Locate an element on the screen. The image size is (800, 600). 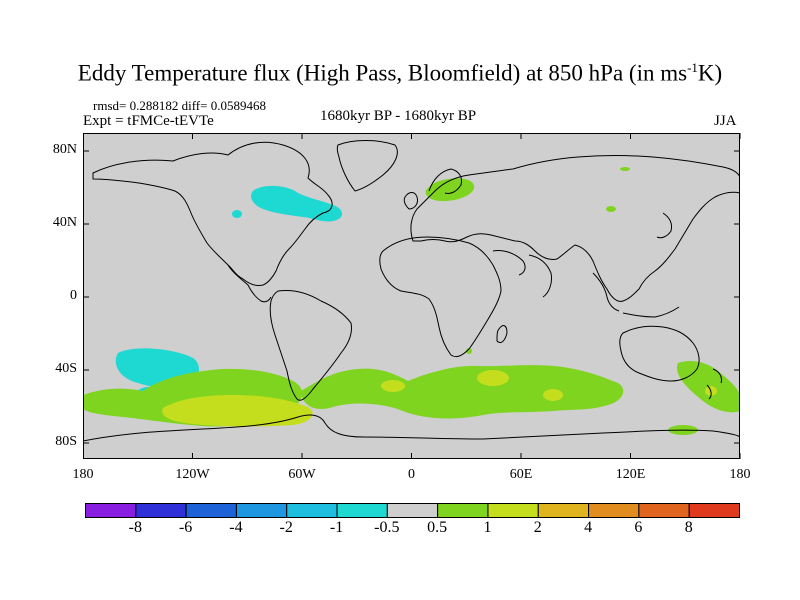
coast-europe-asia is located at coordinates (575, 228).